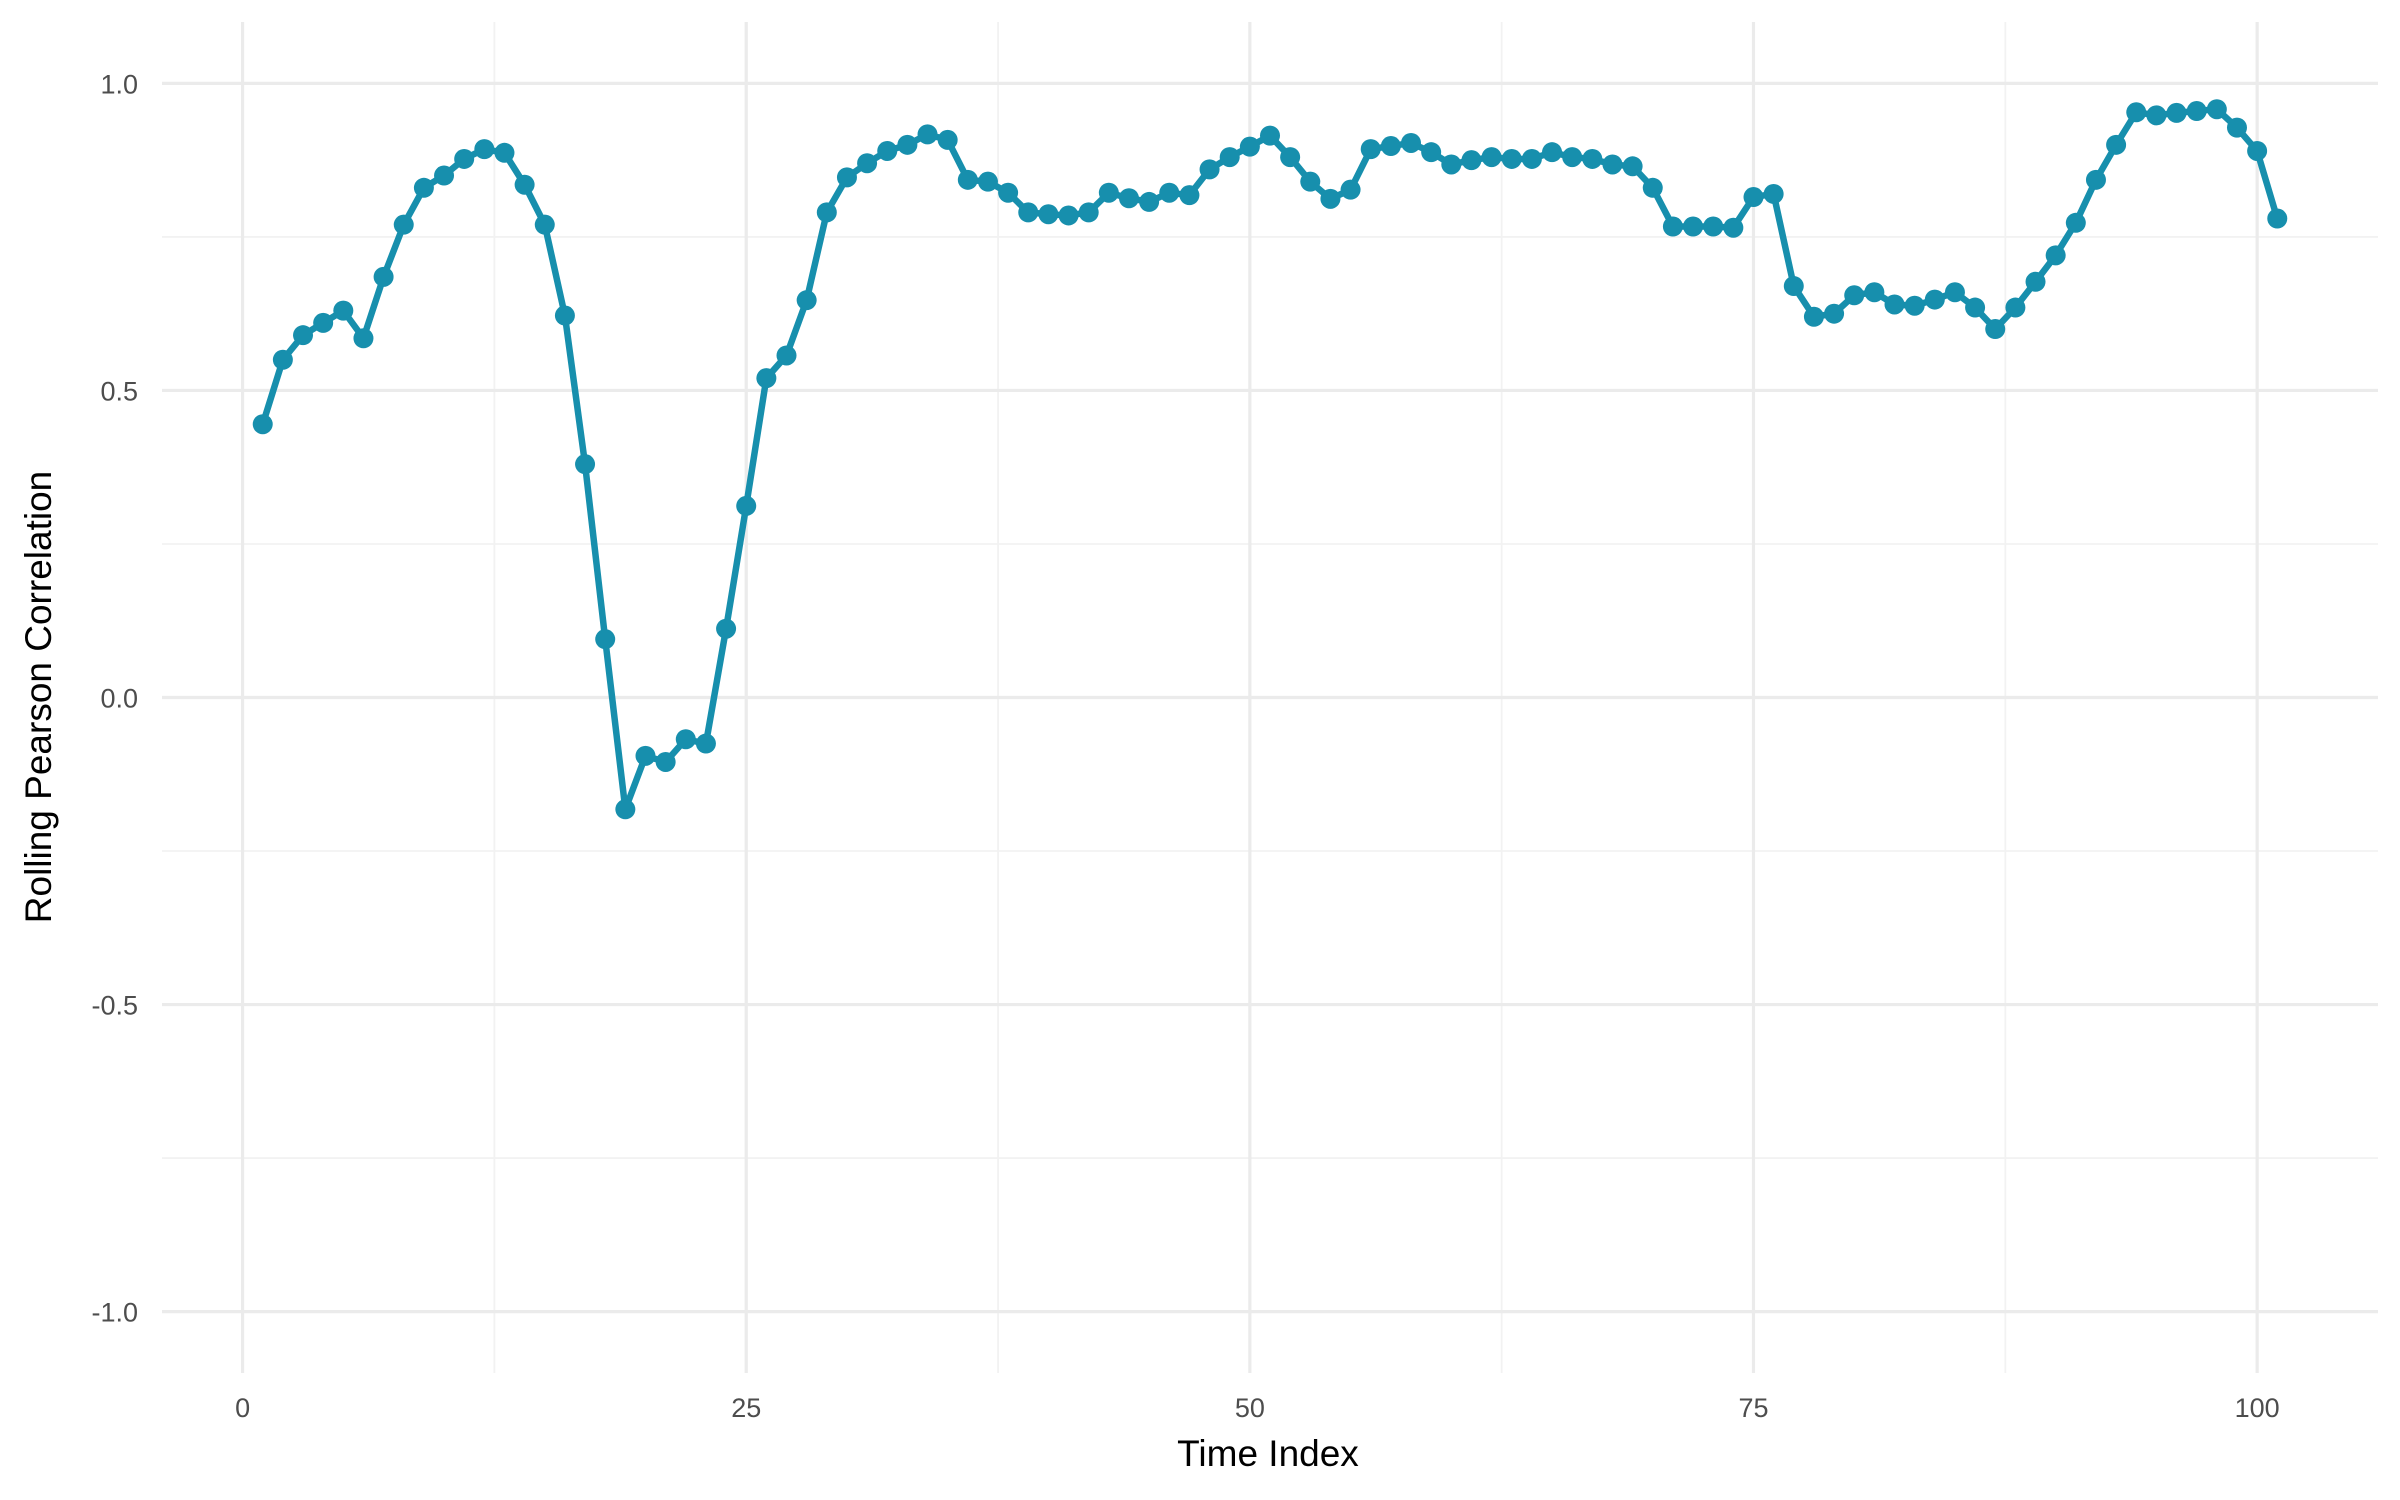 The height and width of the screenshot is (1500, 2400). Describe the element at coordinates (114, 1006) in the screenshot. I see `y-tick-label: -0.5` at that location.